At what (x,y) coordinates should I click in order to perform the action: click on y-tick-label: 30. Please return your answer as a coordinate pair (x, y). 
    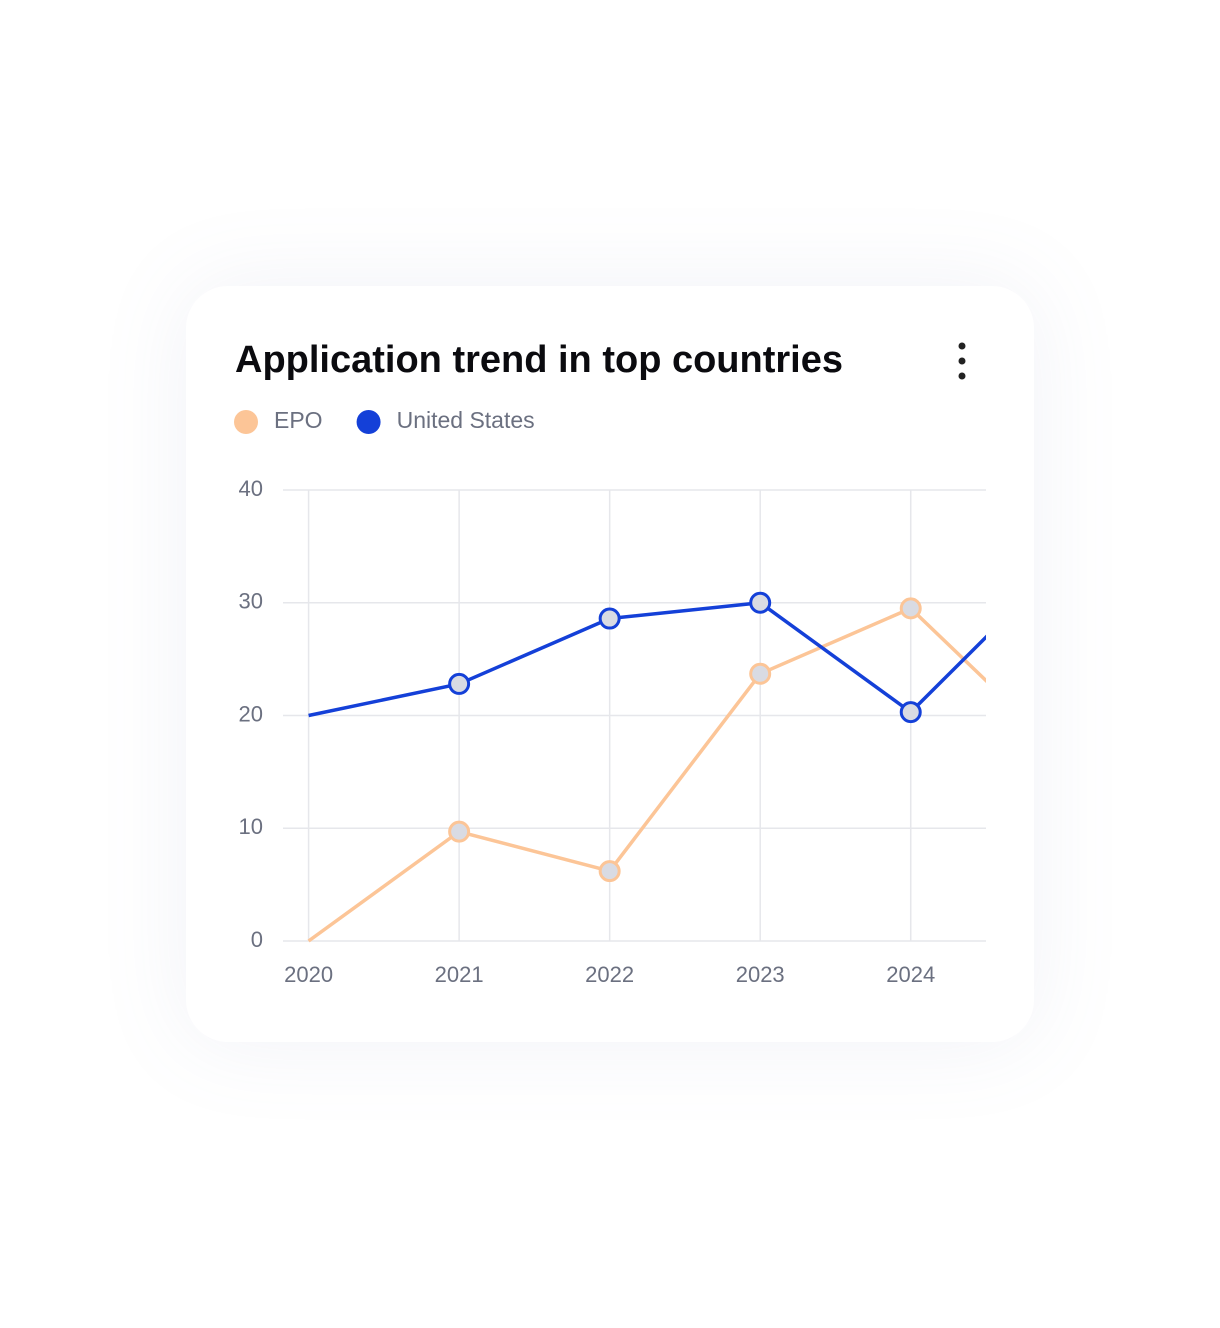
    Looking at the image, I should click on (251, 601).